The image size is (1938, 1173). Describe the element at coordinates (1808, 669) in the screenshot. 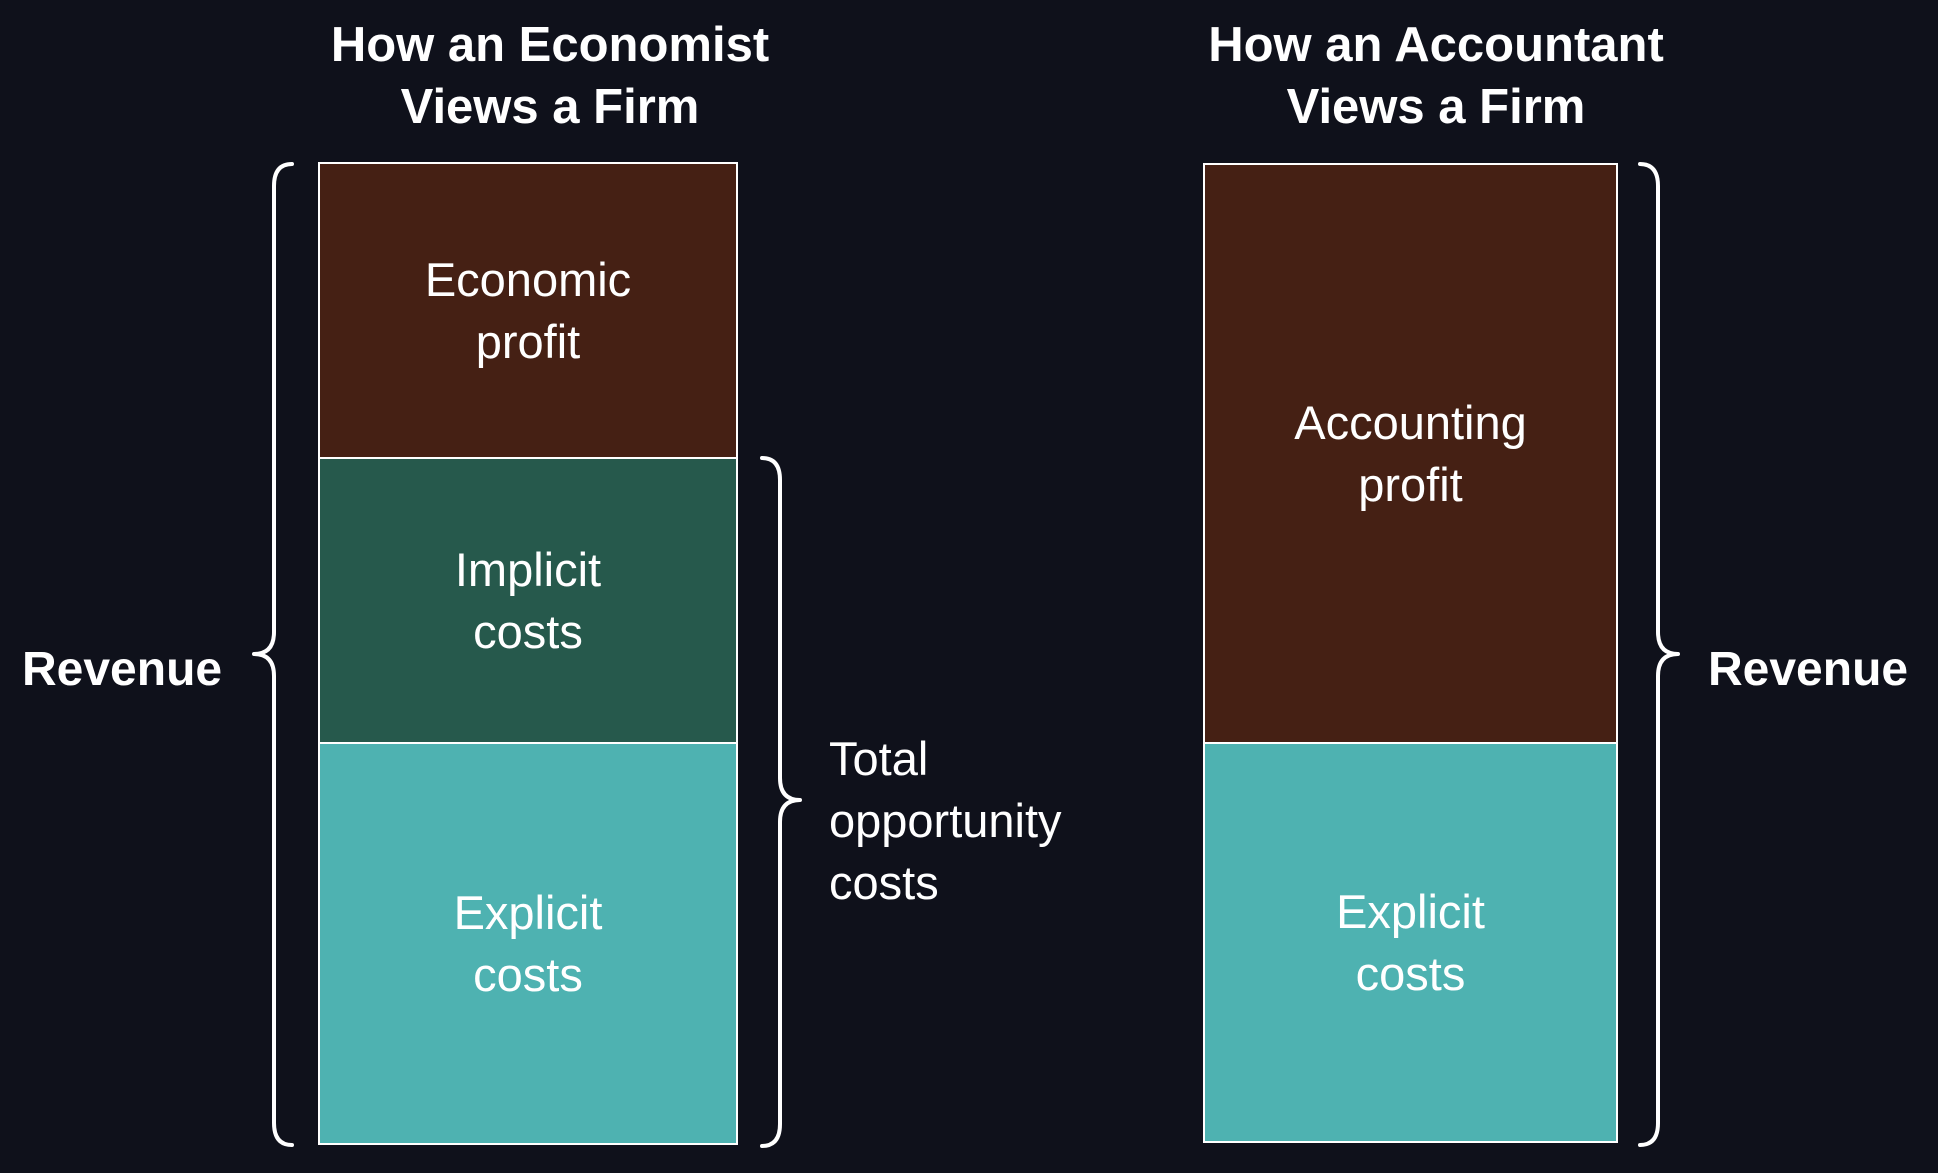

I see `accountant-revenue-label: Revenue` at that location.